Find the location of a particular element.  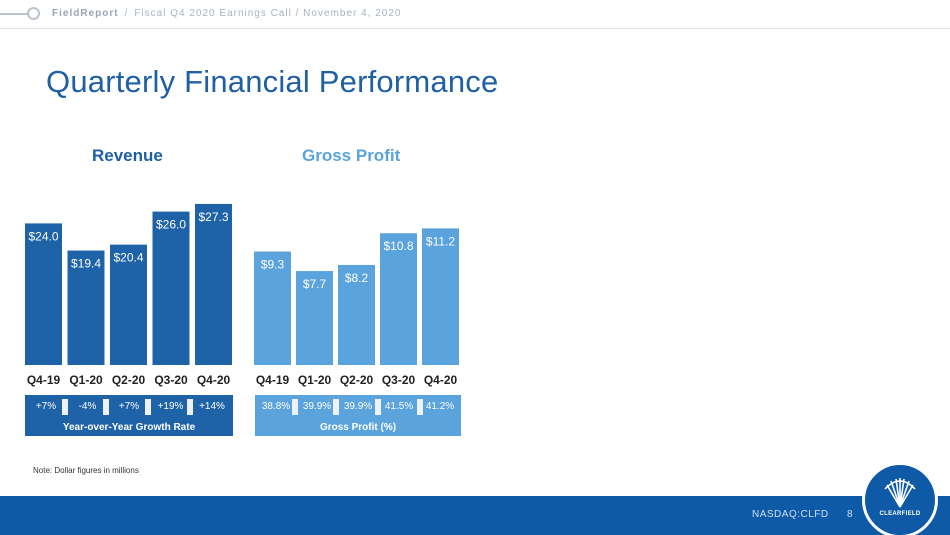

revenue-growth-row: +7% -4% +7% +19% +14% is located at coordinates (129, 407).